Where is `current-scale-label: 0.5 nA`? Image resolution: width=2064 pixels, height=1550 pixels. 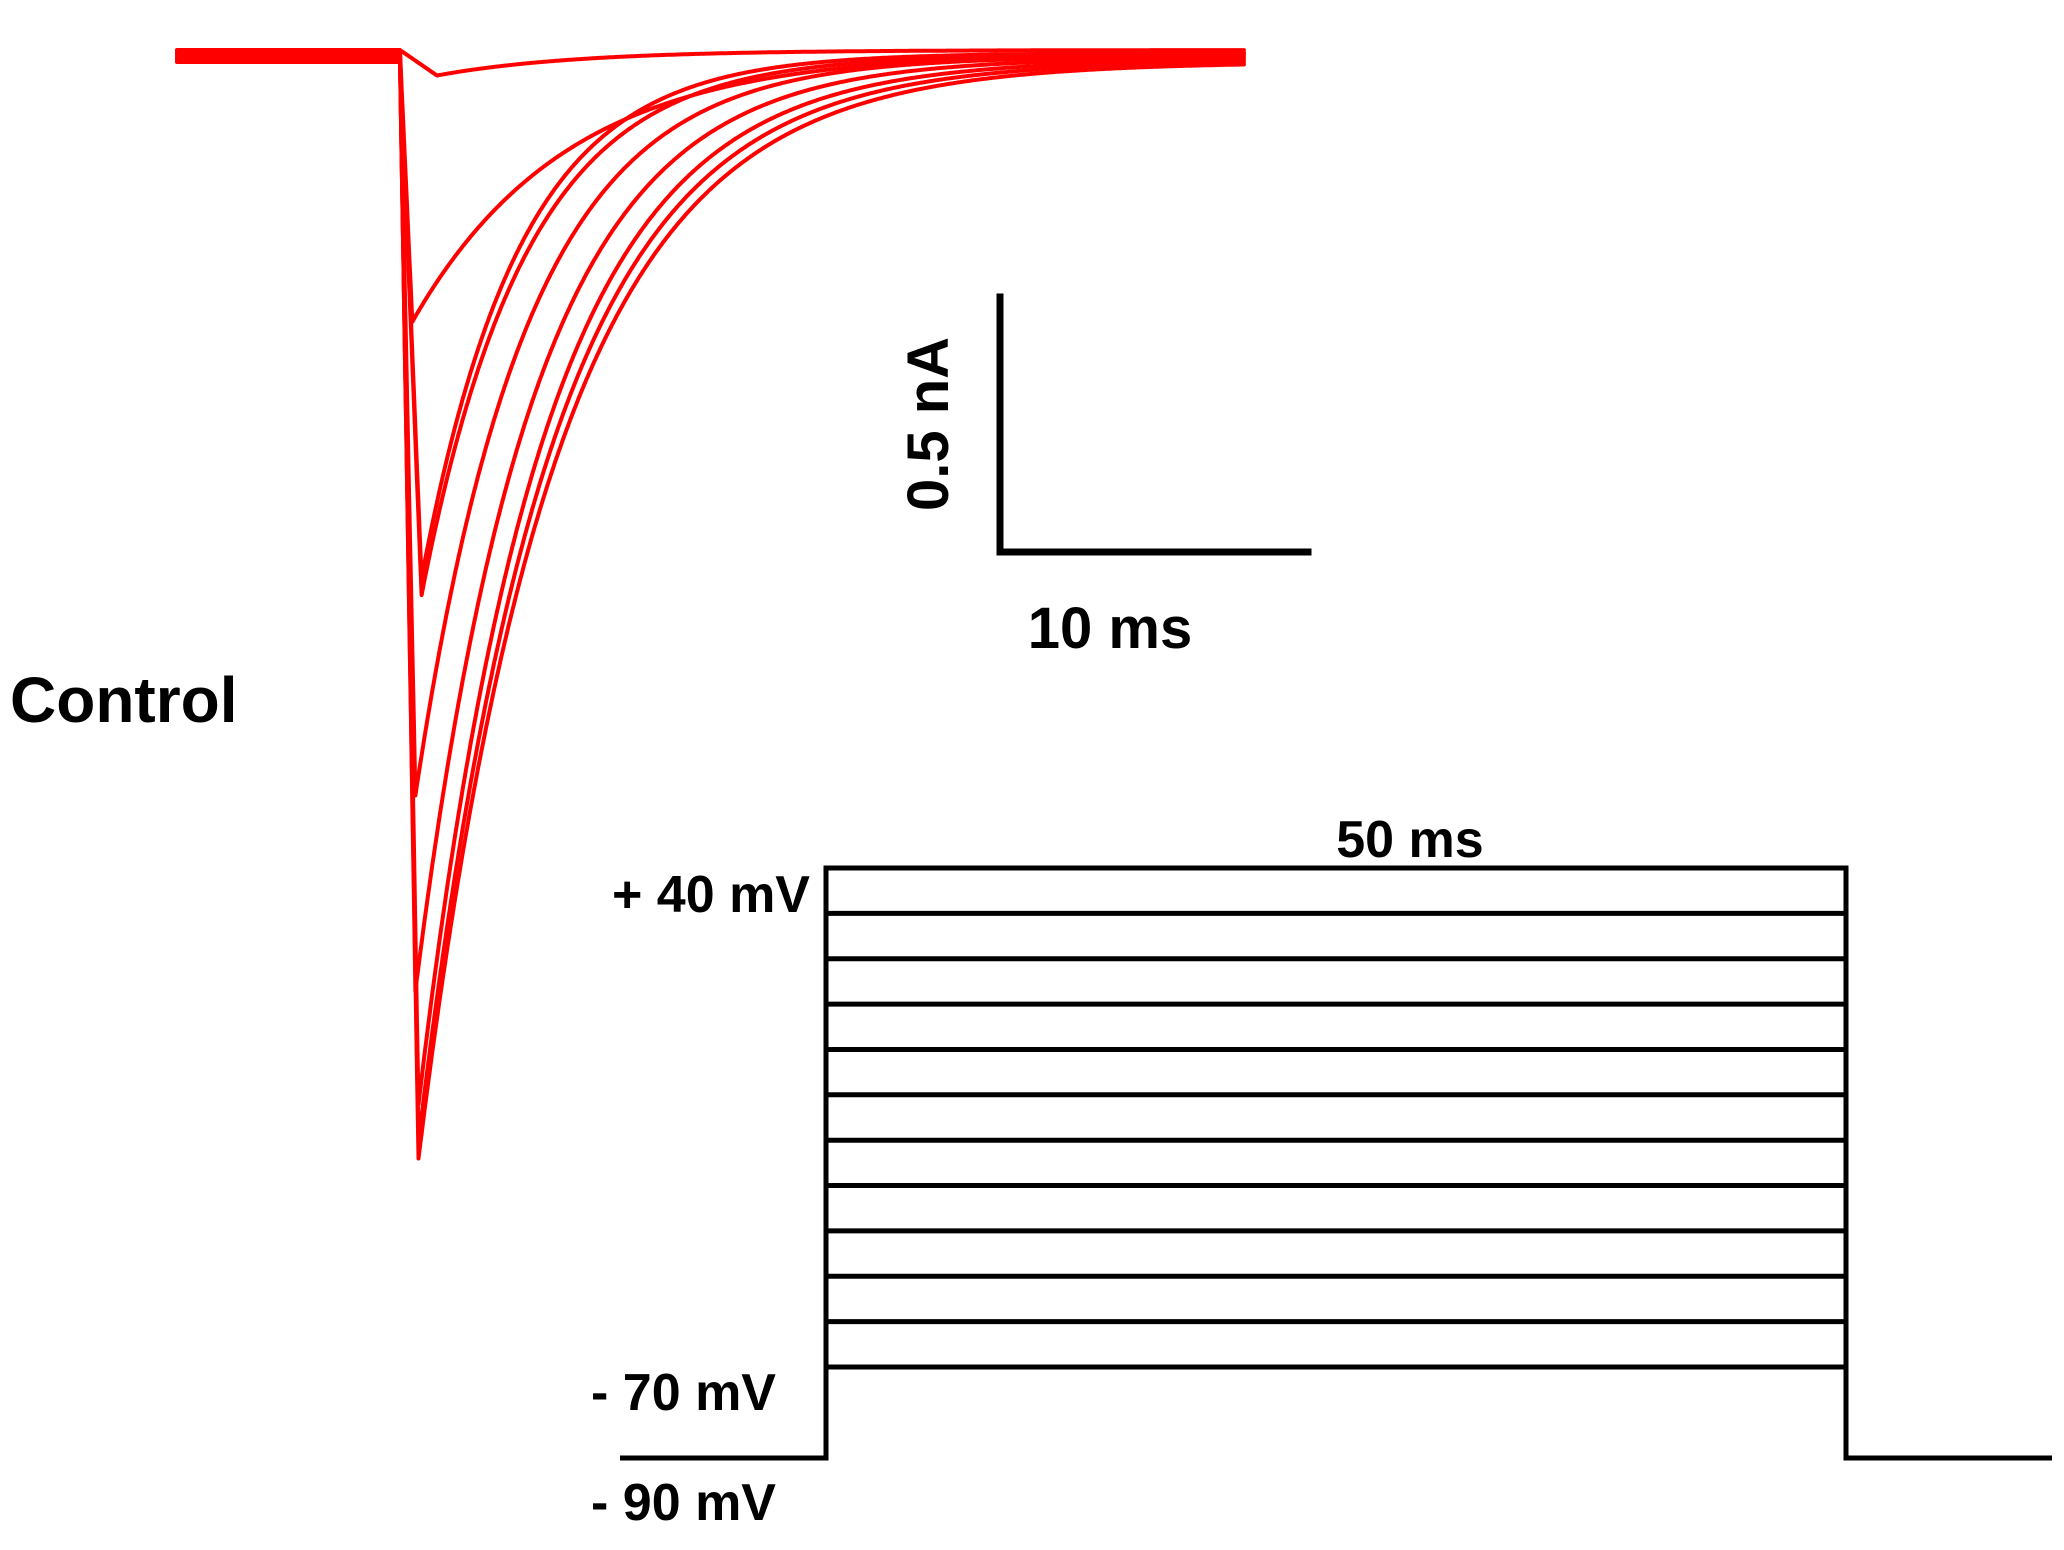 current-scale-label: 0.5 nA is located at coordinates (928, 424).